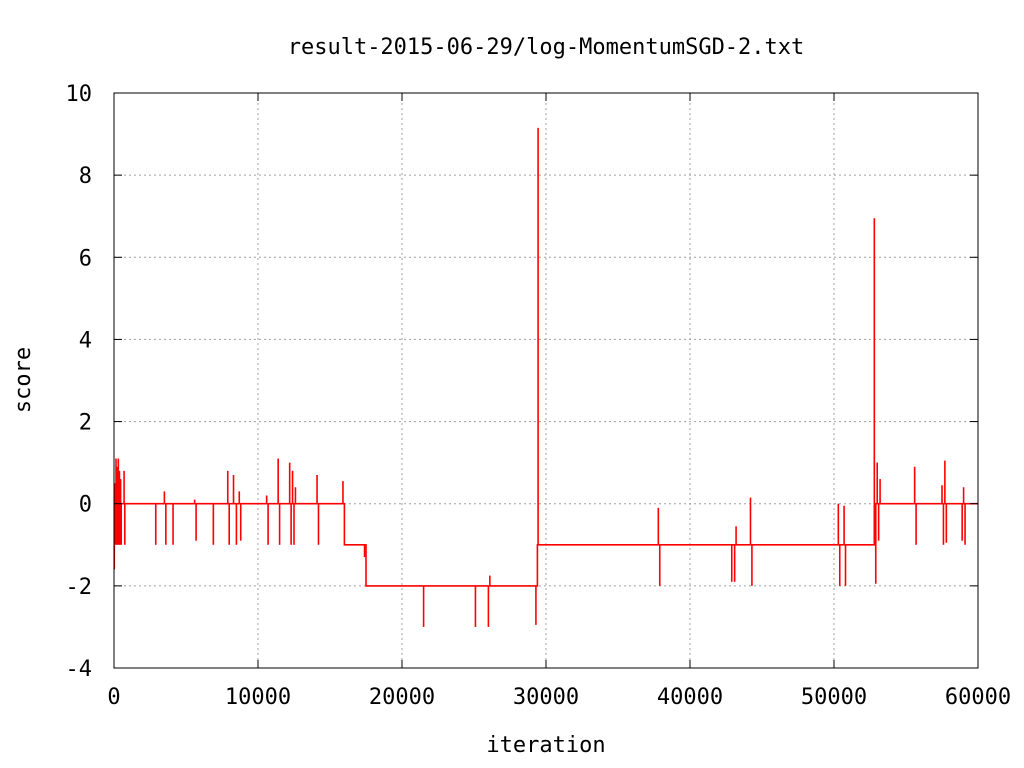  What do you see at coordinates (85, 258) in the screenshot?
I see `y-tick-label: 6` at bounding box center [85, 258].